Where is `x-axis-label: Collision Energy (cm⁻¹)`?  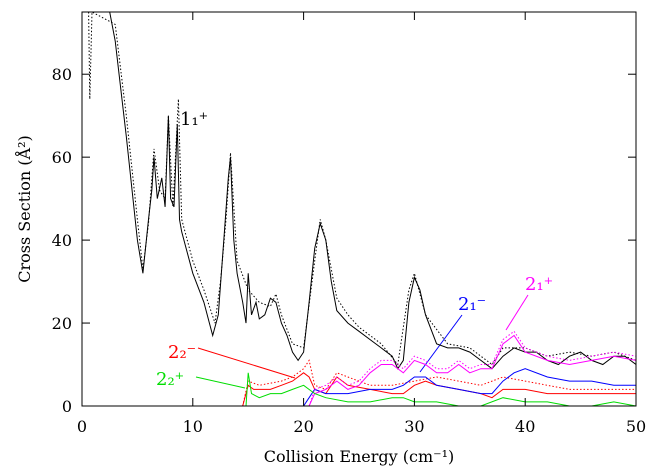 x-axis-label: Collision Energy (cm⁻¹) is located at coordinates (359, 456).